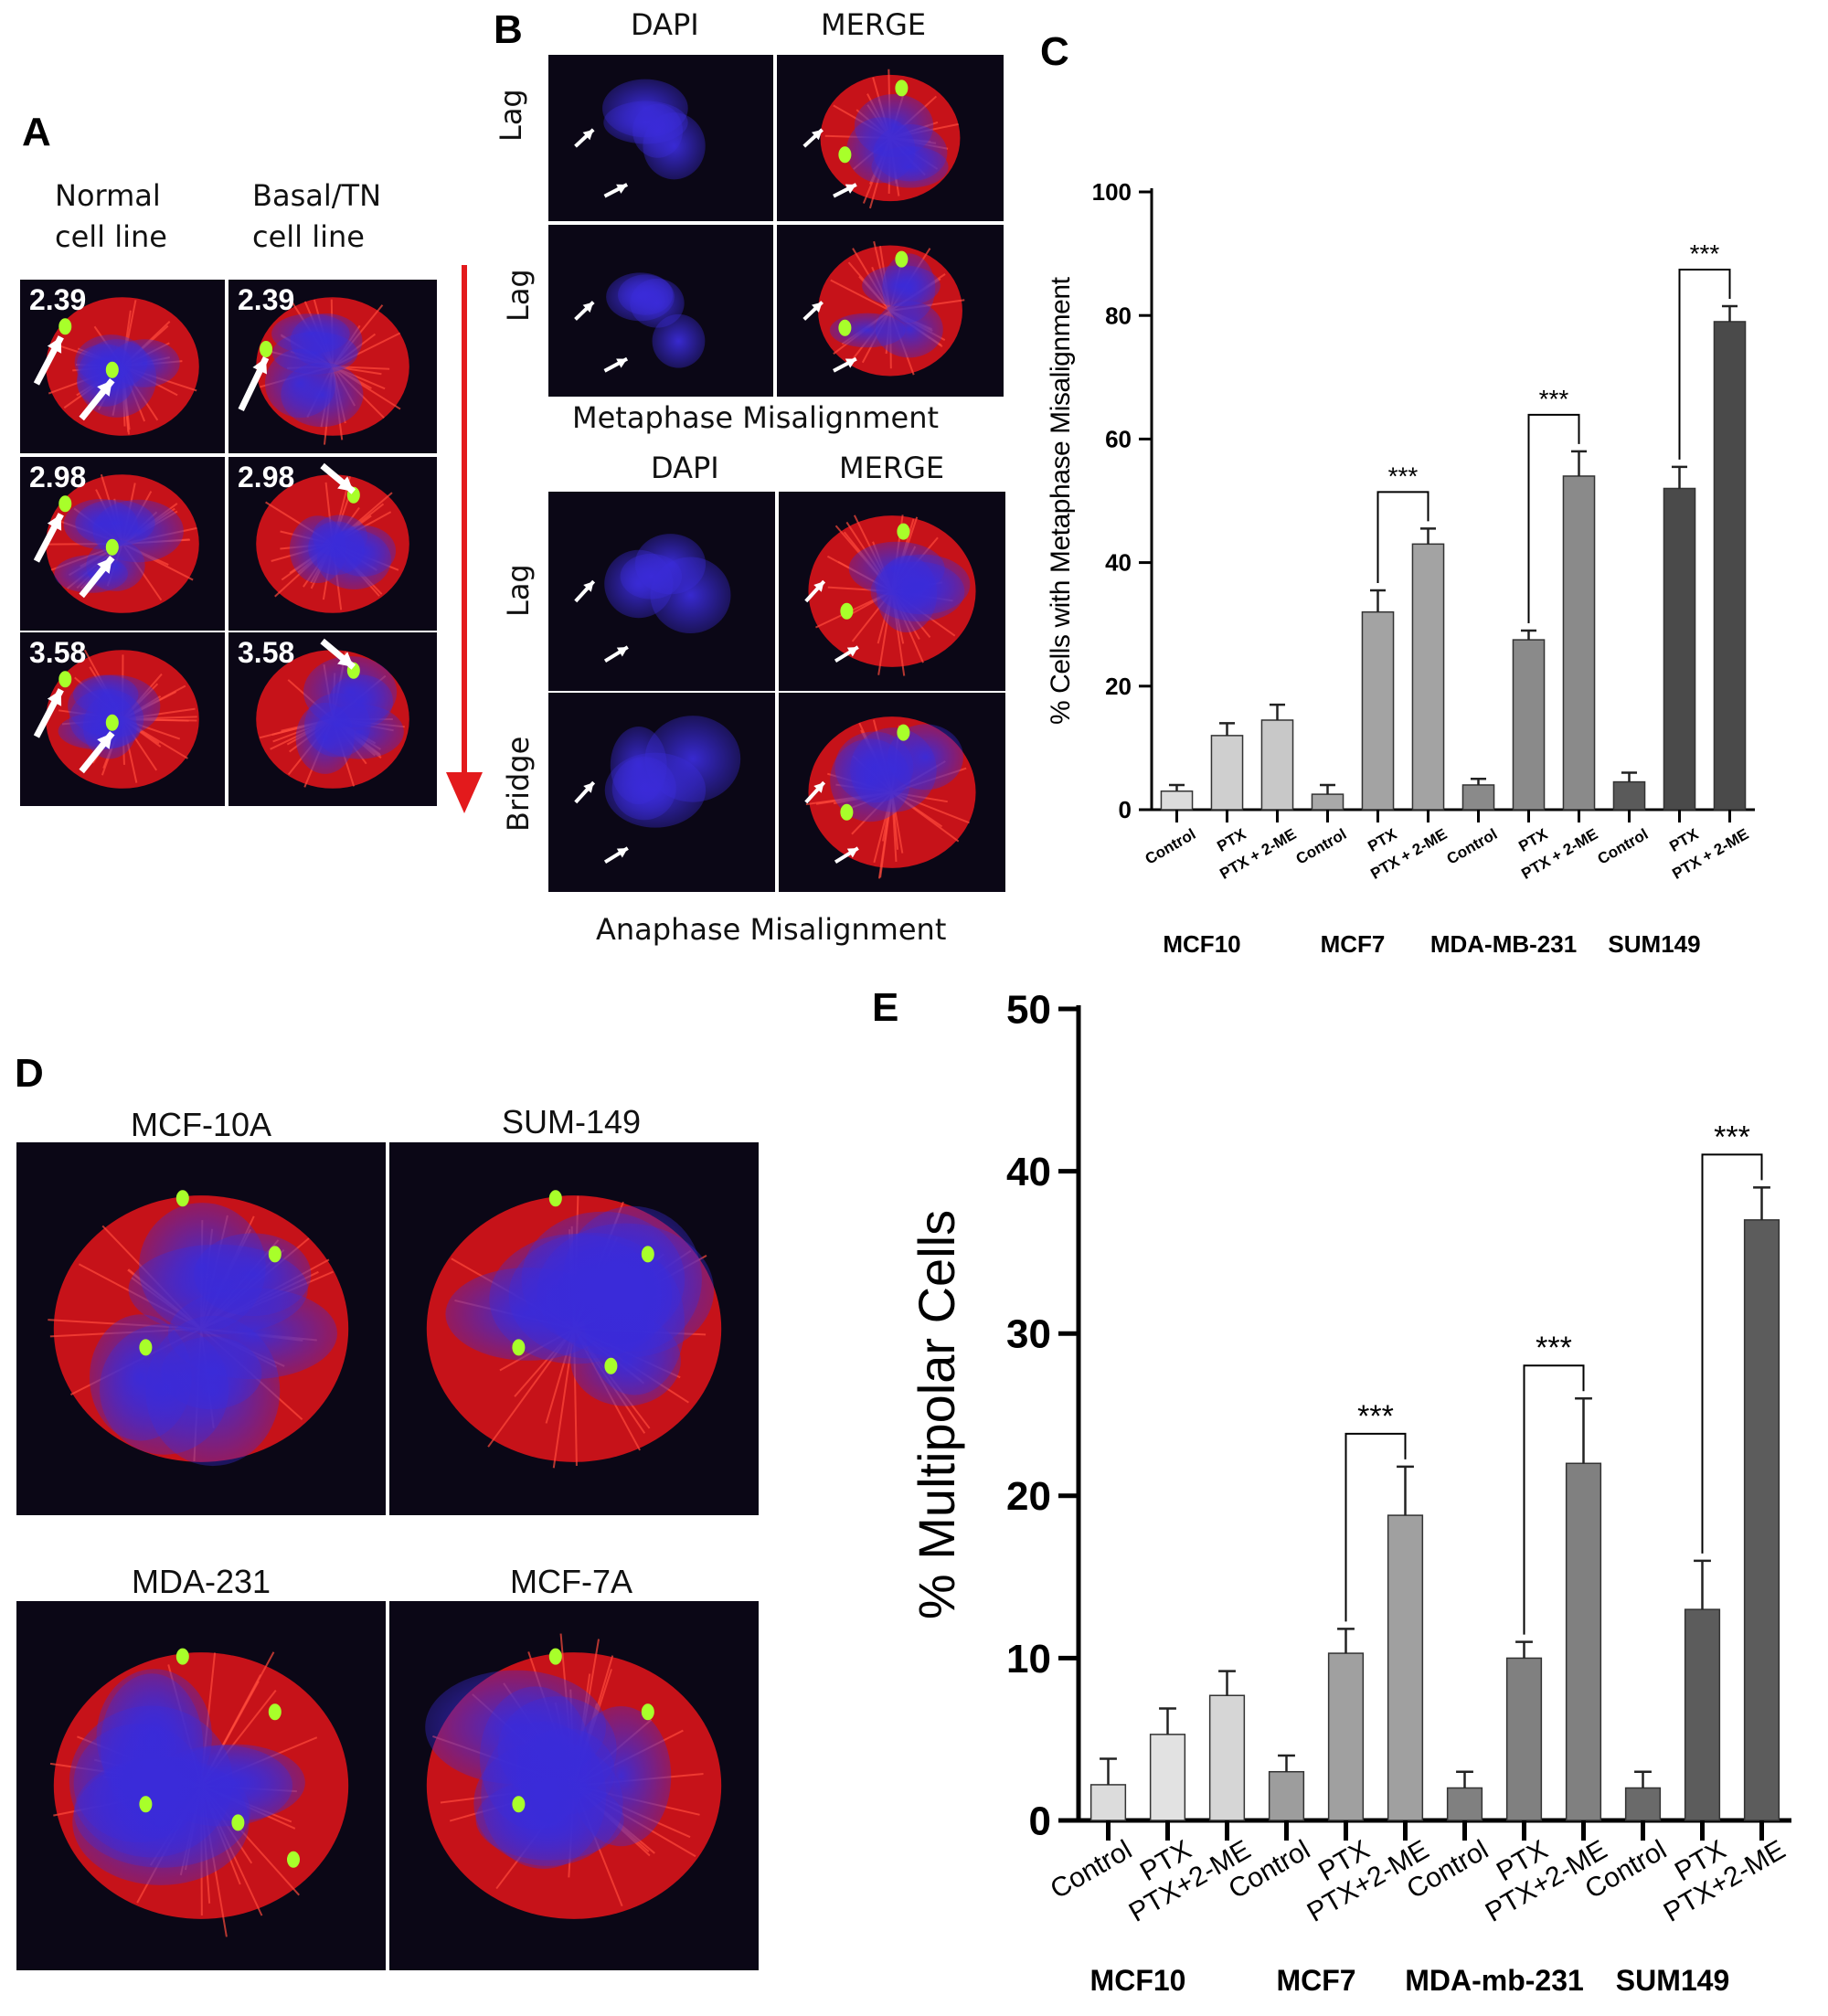 The height and width of the screenshot is (2016, 1828). What do you see at coordinates (1112, 192) in the screenshot?
I see `chart-c-y-tick-label: 100` at bounding box center [1112, 192].